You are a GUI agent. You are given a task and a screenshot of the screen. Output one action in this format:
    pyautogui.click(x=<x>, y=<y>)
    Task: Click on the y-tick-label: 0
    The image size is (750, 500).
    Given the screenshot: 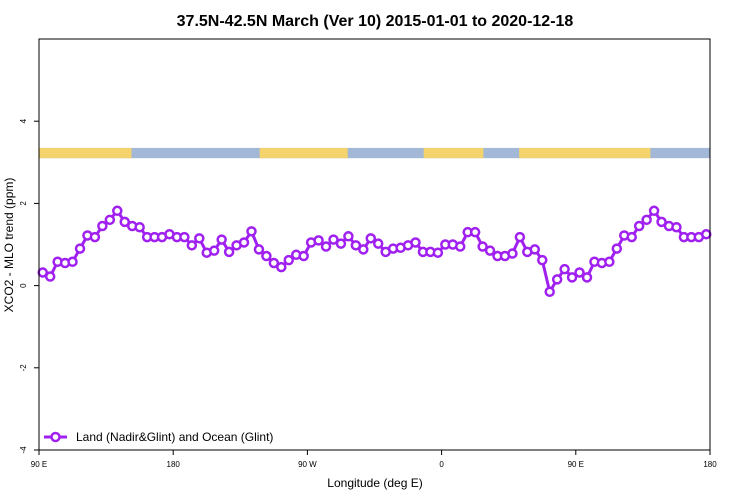 What is the action you would take?
    pyautogui.click(x=23, y=285)
    